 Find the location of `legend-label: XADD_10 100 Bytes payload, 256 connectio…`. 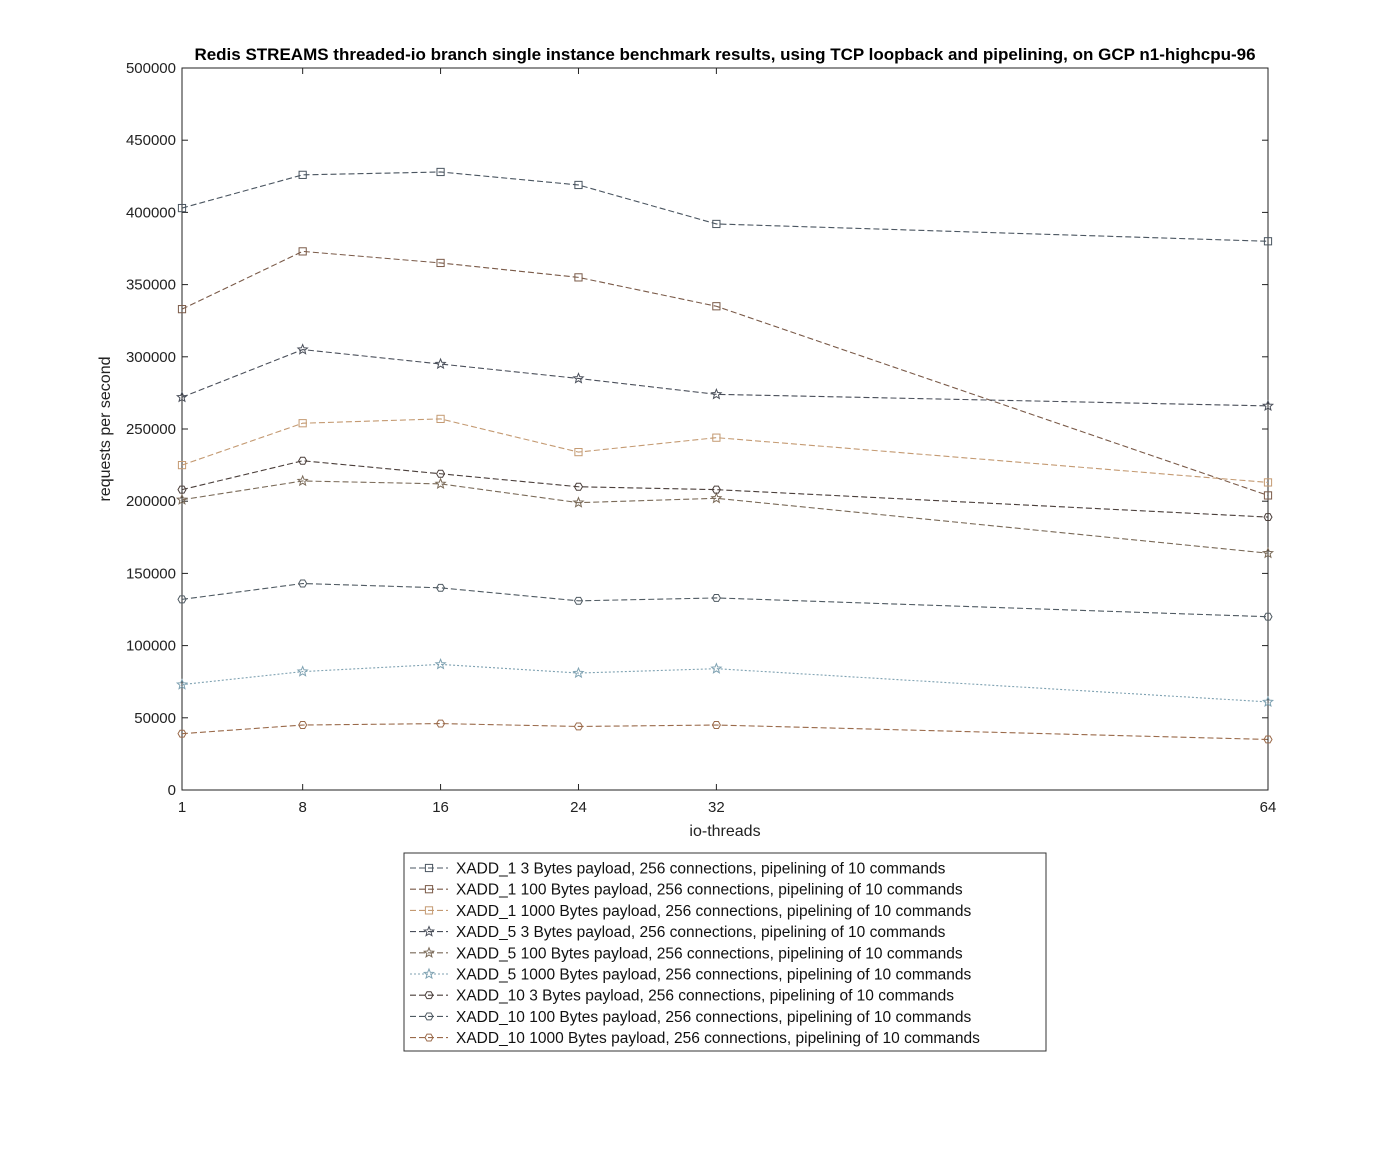

legend-label: XADD_10 100 Bytes payload, 256 connectio… is located at coordinates (714, 1017).